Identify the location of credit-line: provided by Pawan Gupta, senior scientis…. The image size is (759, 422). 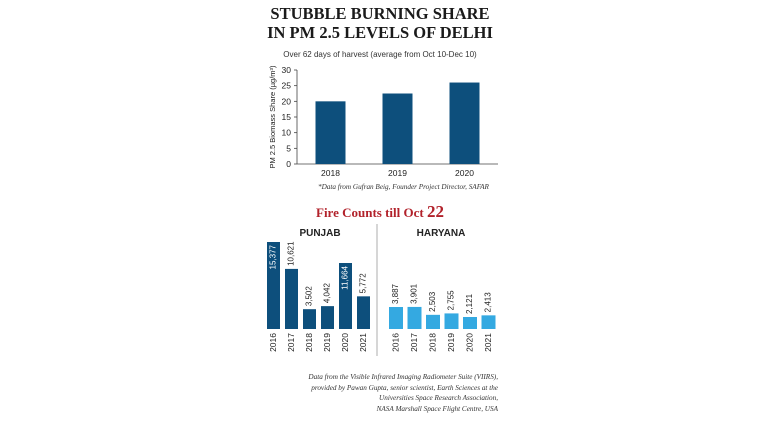
(404, 387).